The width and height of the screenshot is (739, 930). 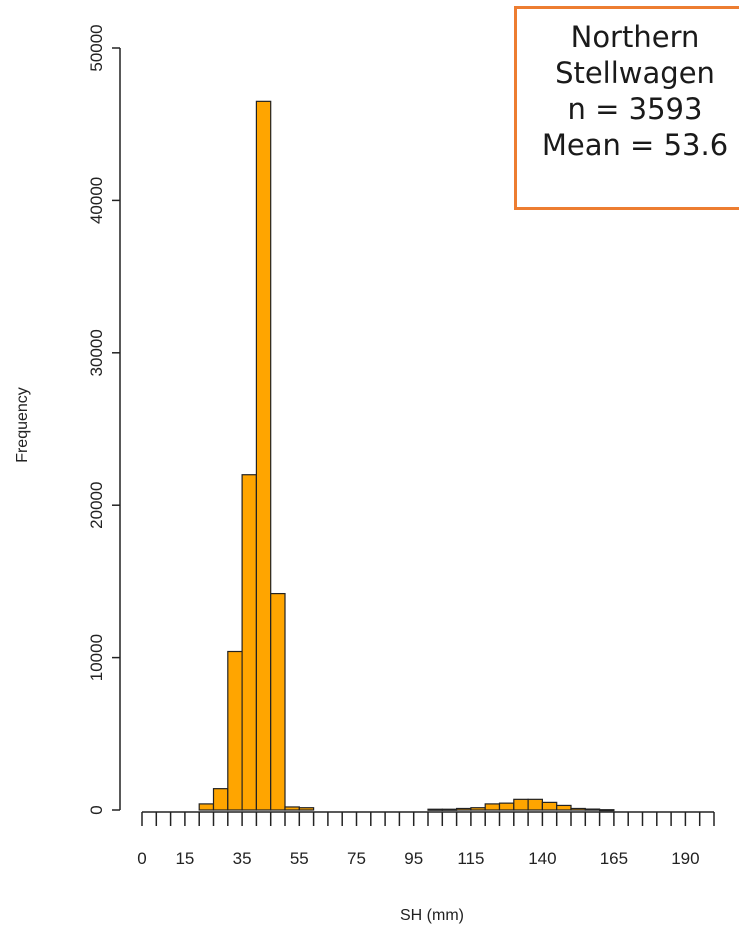 I want to click on x-tick-label: 15, so click(x=184, y=858).